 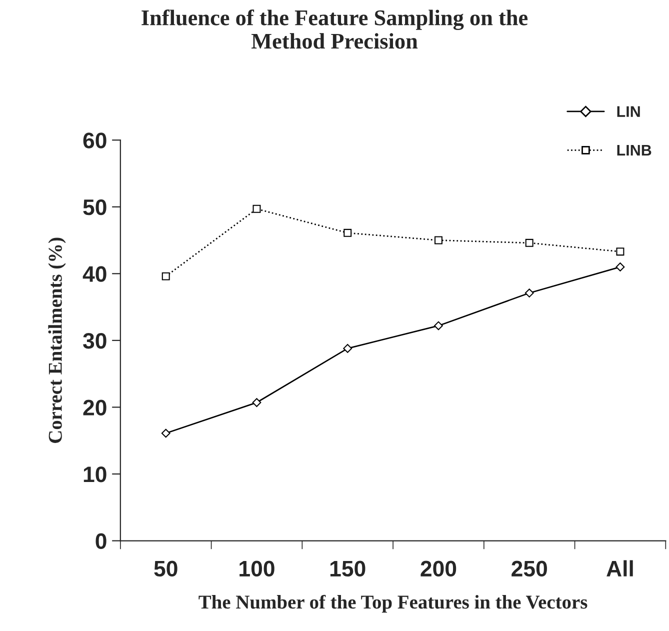 What do you see at coordinates (95, 474) in the screenshot?
I see `y-tick-label: 10` at bounding box center [95, 474].